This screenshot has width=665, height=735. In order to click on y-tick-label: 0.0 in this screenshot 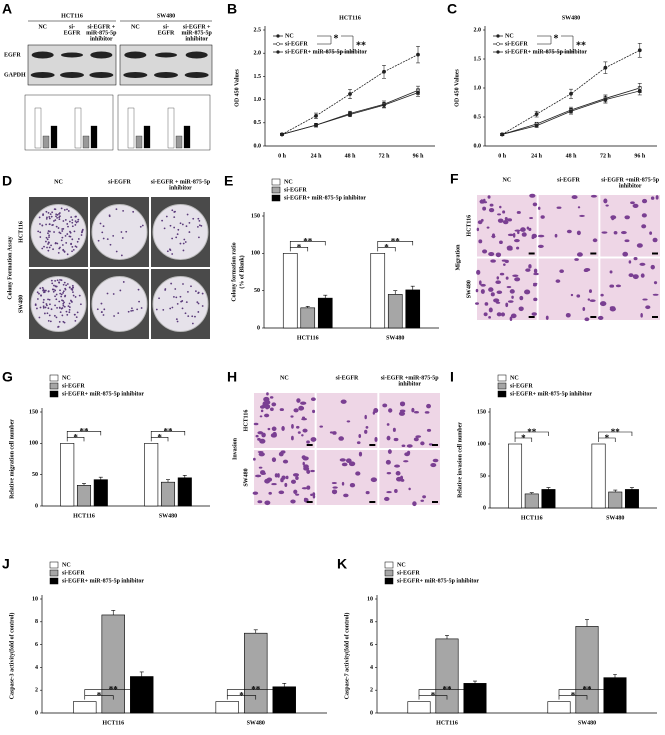, I will do `click(258, 146)`.